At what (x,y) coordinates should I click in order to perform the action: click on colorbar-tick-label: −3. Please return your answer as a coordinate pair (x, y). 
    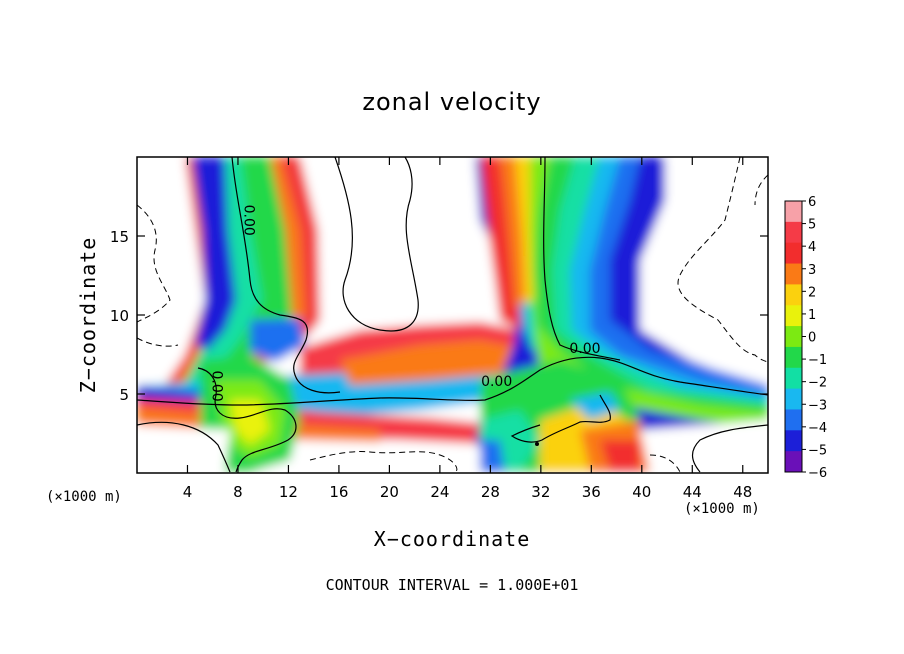
    Looking at the image, I should click on (817, 405).